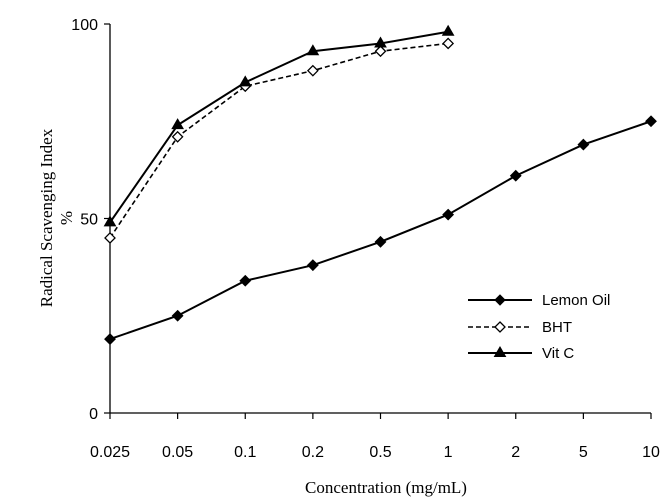  I want to click on legend-item-bht: BHT, so click(520, 327).